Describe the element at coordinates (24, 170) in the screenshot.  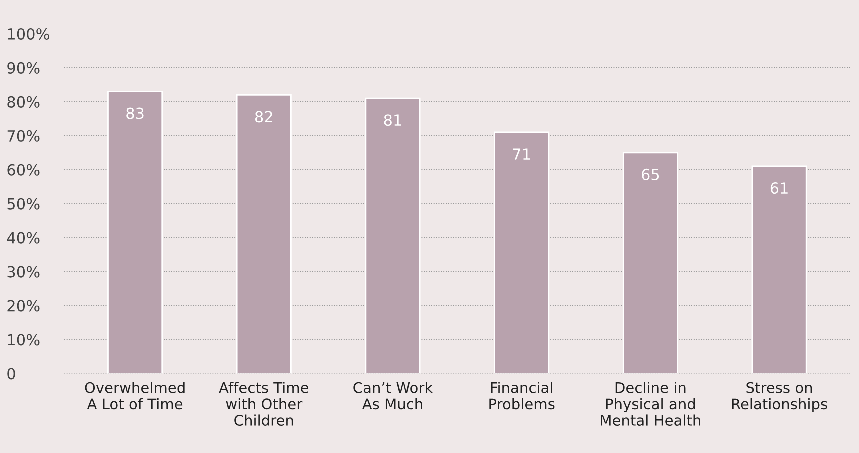
I see `y-tick-label: 60%` at that location.